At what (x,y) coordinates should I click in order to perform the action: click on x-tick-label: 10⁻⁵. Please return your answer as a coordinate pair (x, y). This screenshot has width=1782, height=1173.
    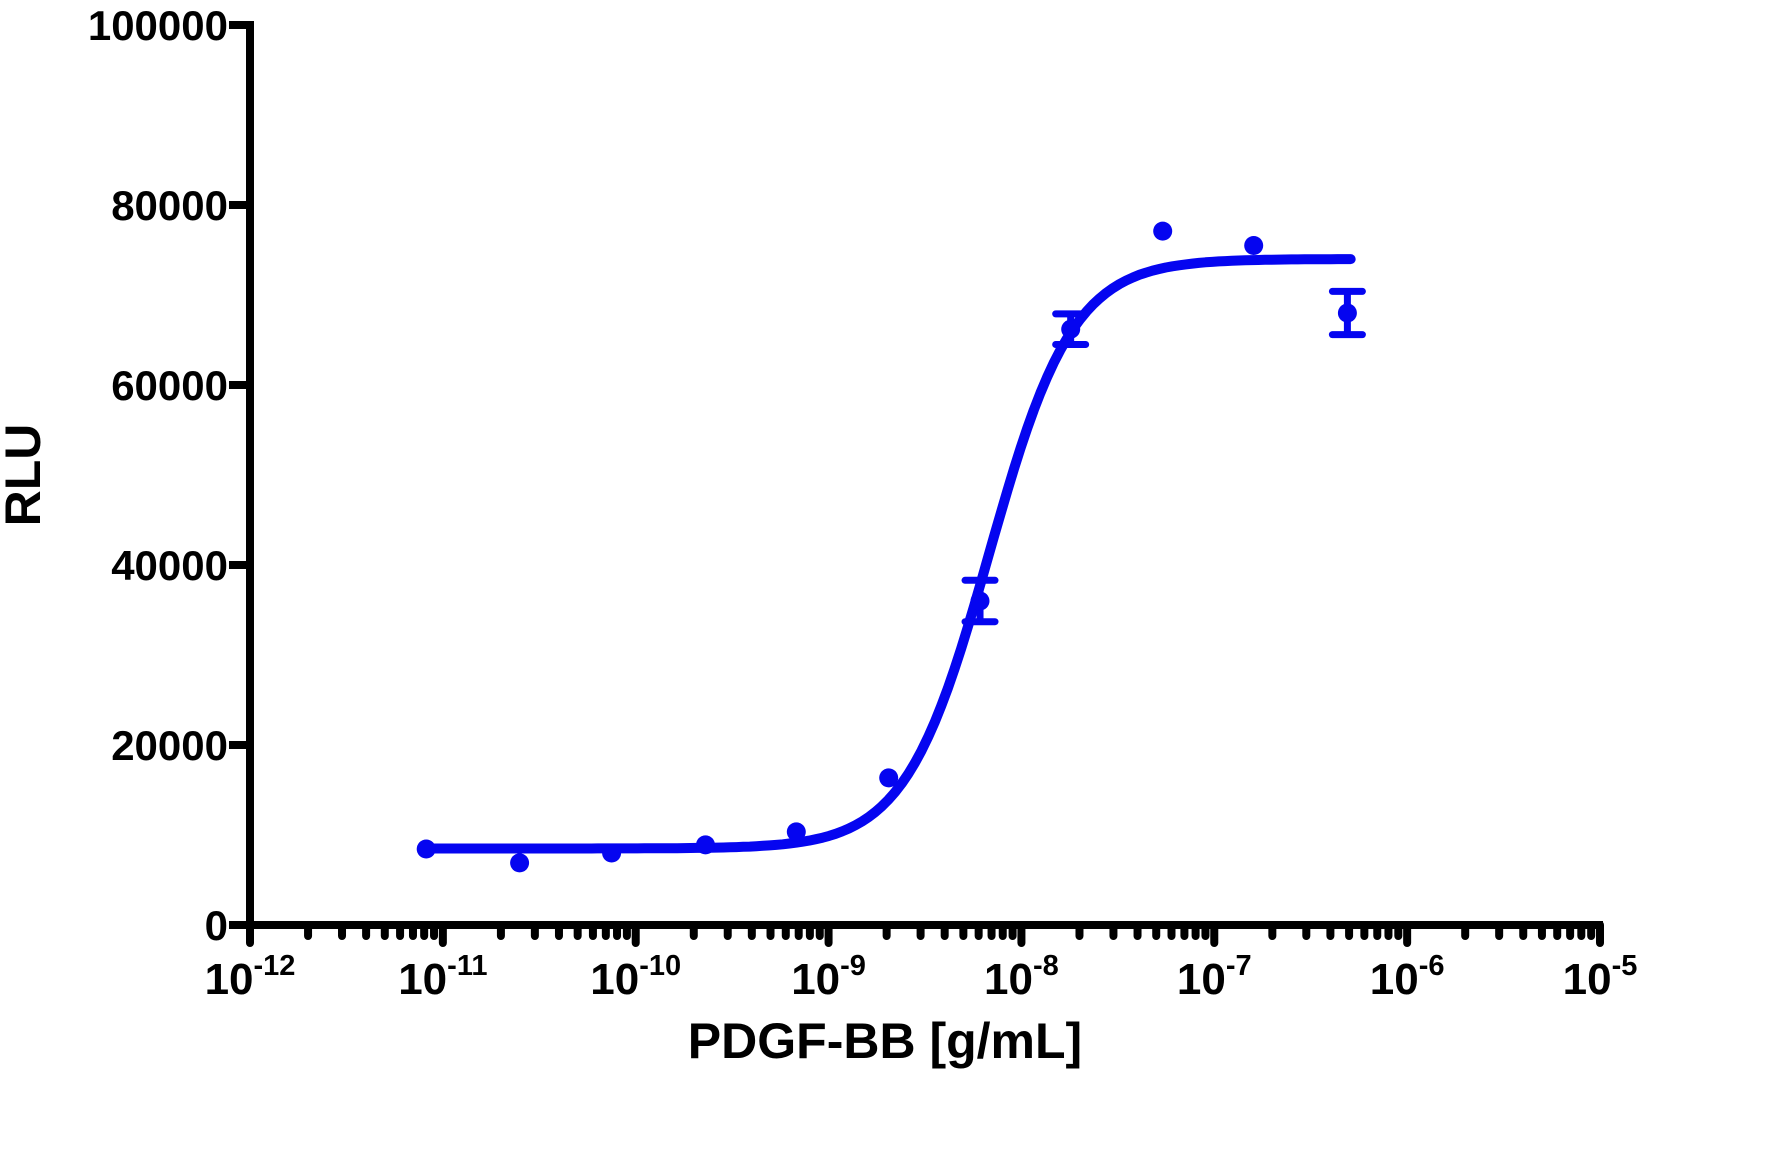
    Looking at the image, I should click on (1600, 977).